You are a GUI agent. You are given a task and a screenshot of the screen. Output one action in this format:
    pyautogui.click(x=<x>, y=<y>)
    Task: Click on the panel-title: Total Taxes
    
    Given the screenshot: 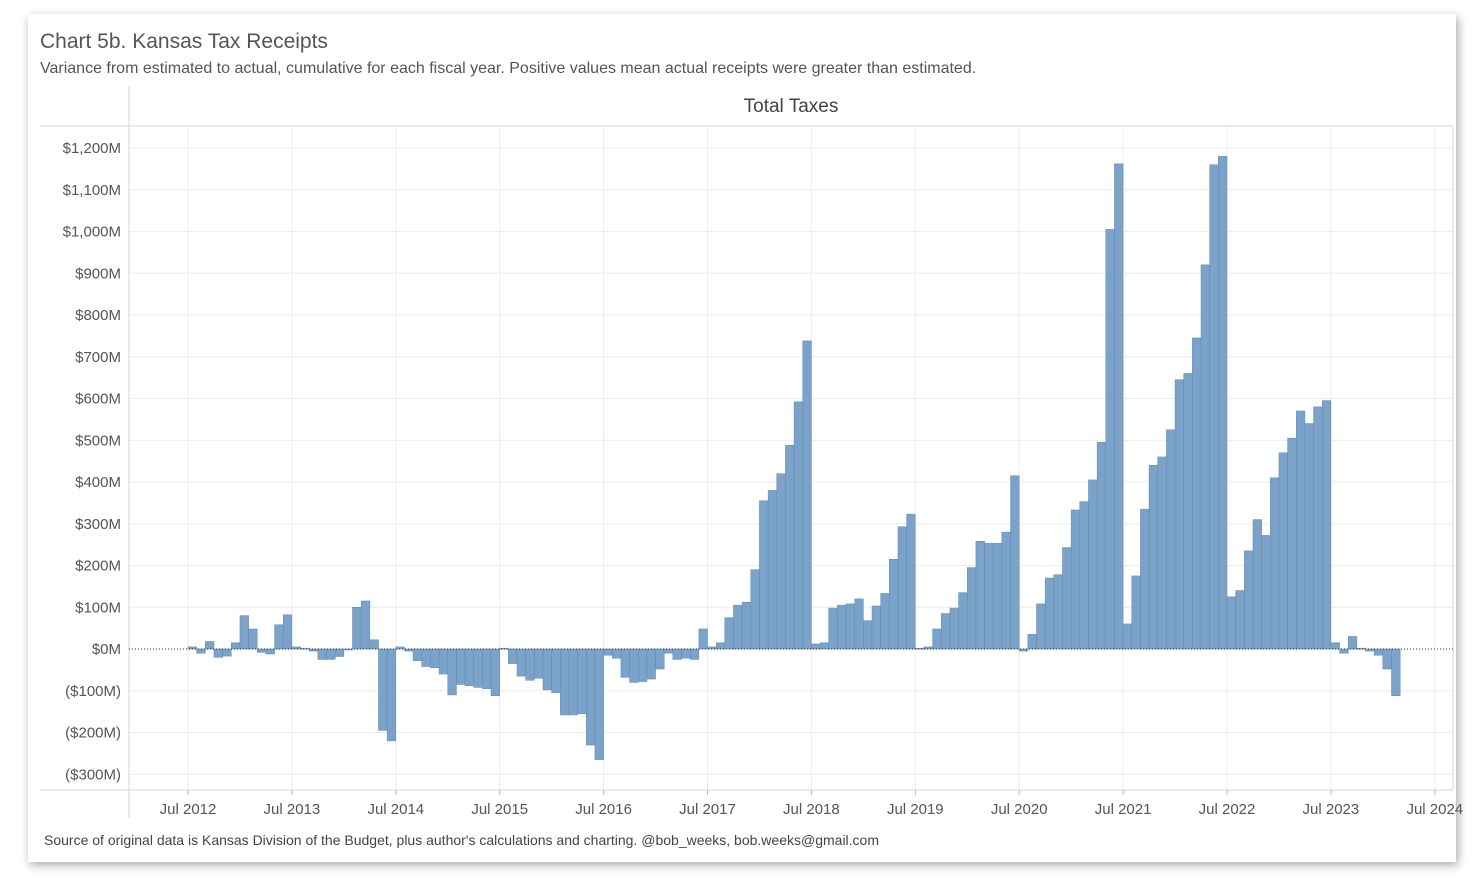 What is the action you would take?
    pyautogui.click(x=791, y=106)
    